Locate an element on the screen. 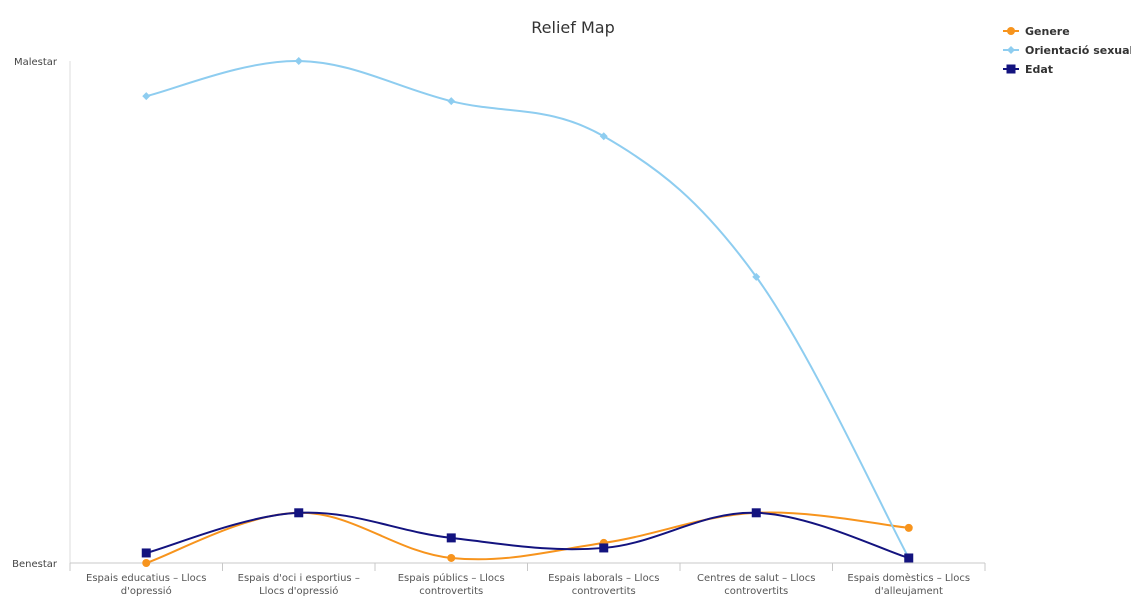 Image resolution: width=1131 pixels, height=605 pixels. x-tick-label: Espais públics – Llocs controvertits is located at coordinates (451, 584).